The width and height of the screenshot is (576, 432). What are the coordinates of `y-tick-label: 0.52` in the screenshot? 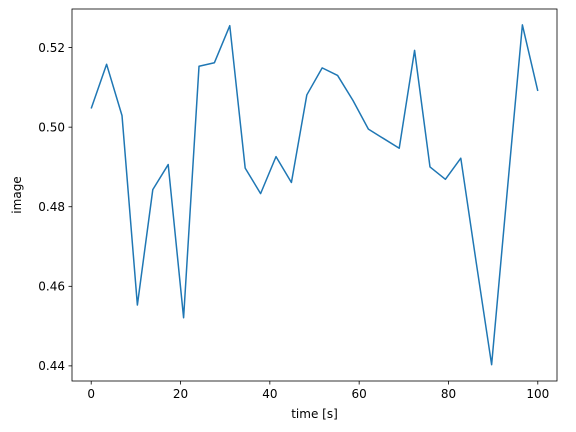 It's located at (51, 48).